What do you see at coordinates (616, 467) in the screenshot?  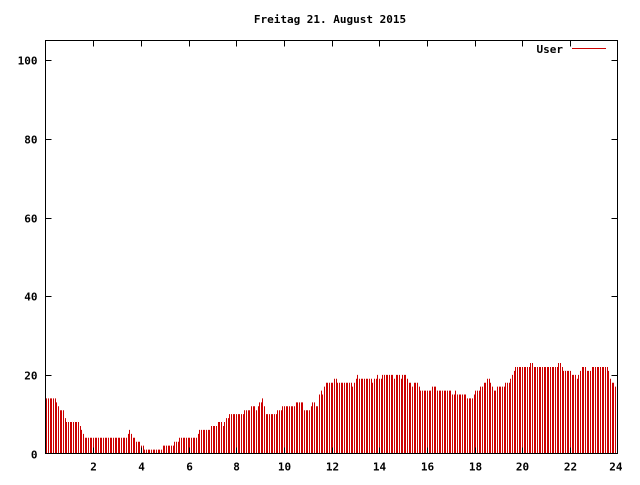 I see `x-tick-label: 24` at bounding box center [616, 467].